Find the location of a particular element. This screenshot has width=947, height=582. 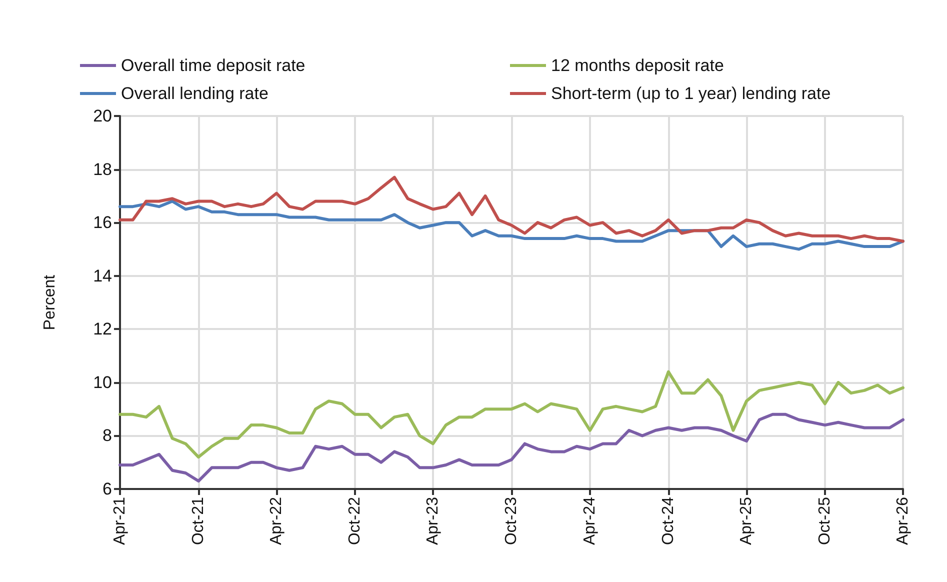

legend-label: Short-term (up to 1 year) lending rate is located at coordinates (691, 93).